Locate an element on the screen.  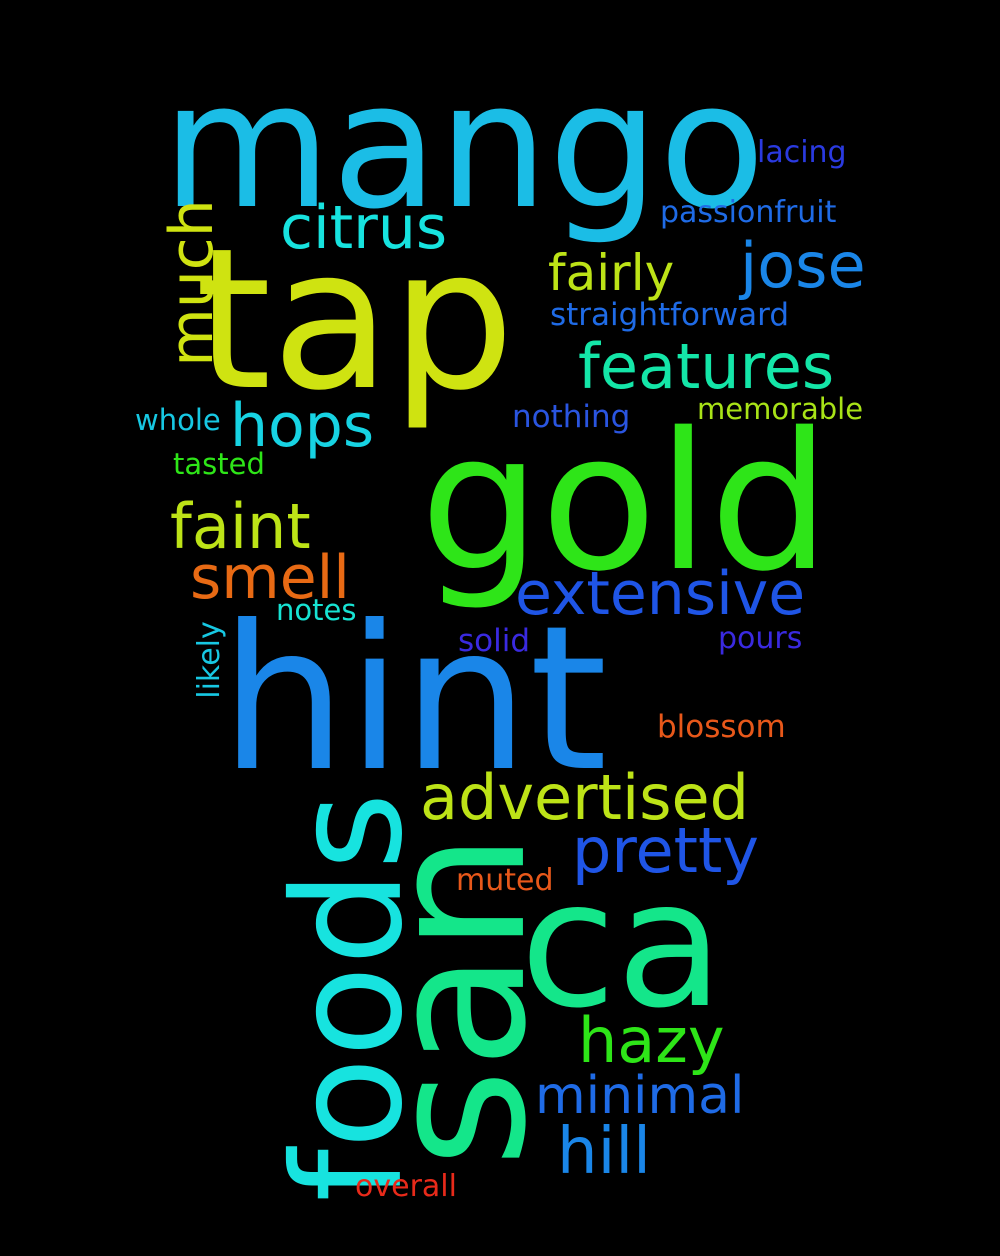
word-minimal: minimal is located at coordinates (640, 1096).